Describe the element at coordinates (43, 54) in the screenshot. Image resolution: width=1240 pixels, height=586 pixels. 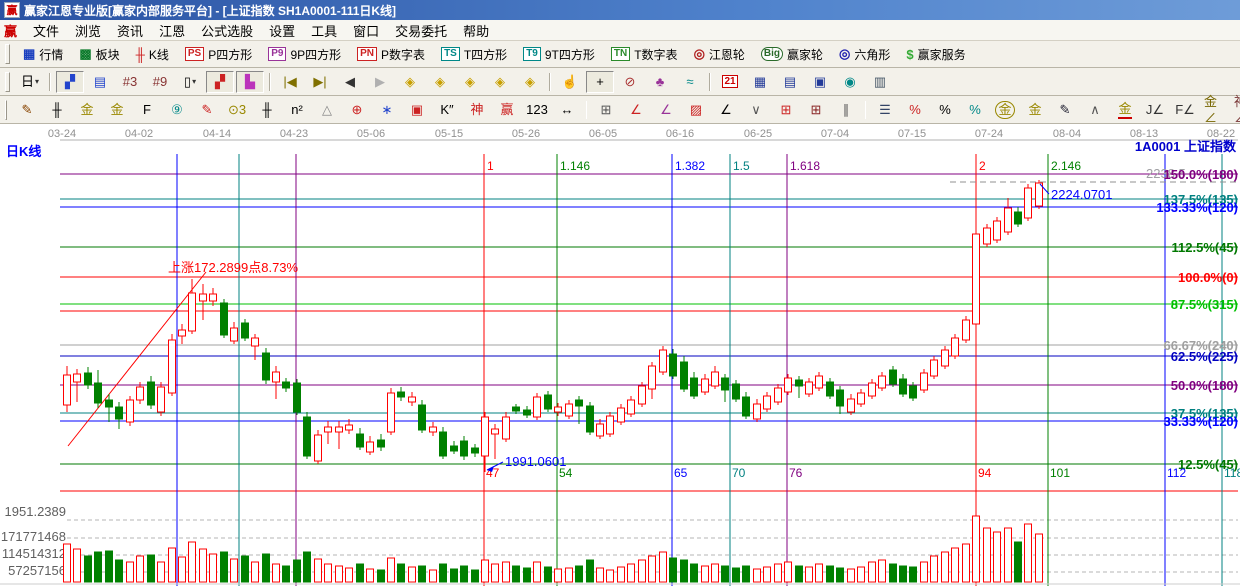
I see `quotes-button: ▦ 行情` at that location.